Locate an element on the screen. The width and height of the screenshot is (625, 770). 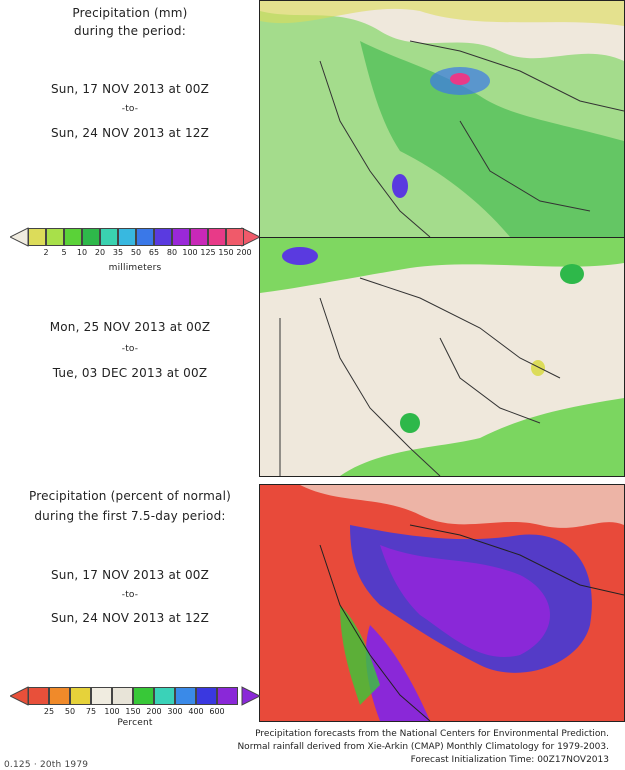
legend-tick-label: 300 is located at coordinates (175, 711).